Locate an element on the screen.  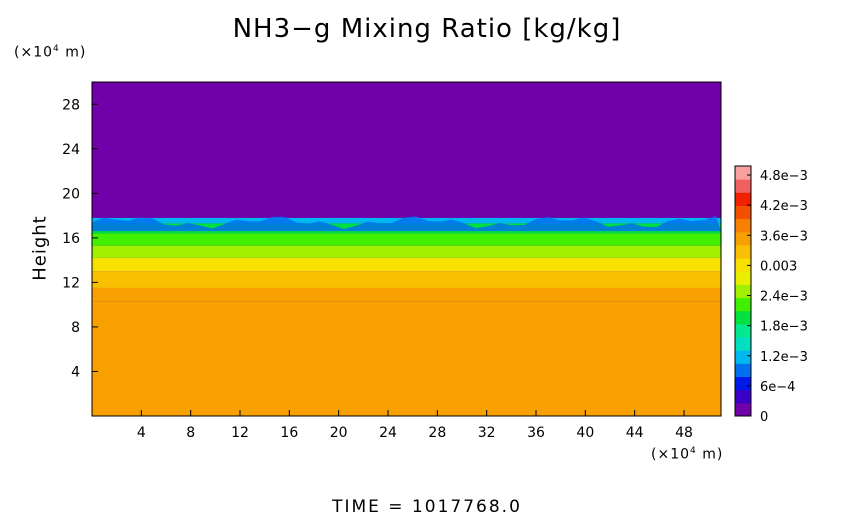
x-axis-ticks: 4 8 12 16 20 24 28 32 36 40 44 48 is located at coordinates (415, 425).